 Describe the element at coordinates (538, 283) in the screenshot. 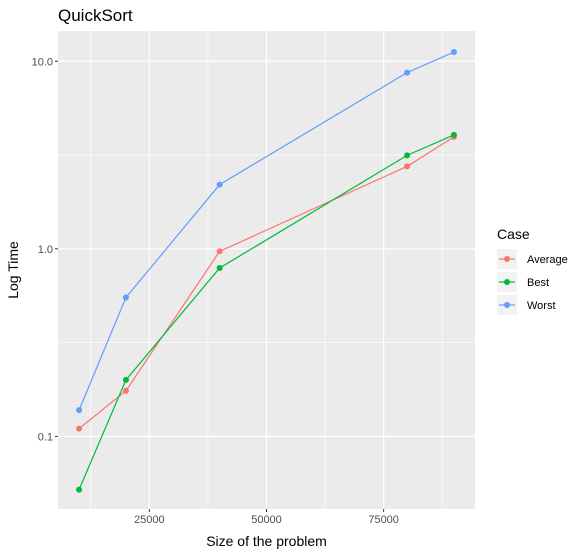

I see `legend-label-best: Best` at that location.